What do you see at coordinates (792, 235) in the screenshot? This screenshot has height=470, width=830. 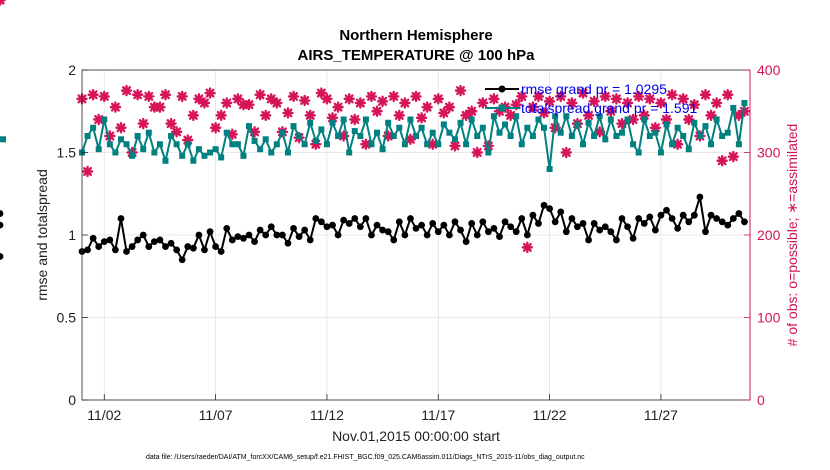 I see `y2-axis-label: # of obs: o=possible; ∗=assimilated` at bounding box center [792, 235].